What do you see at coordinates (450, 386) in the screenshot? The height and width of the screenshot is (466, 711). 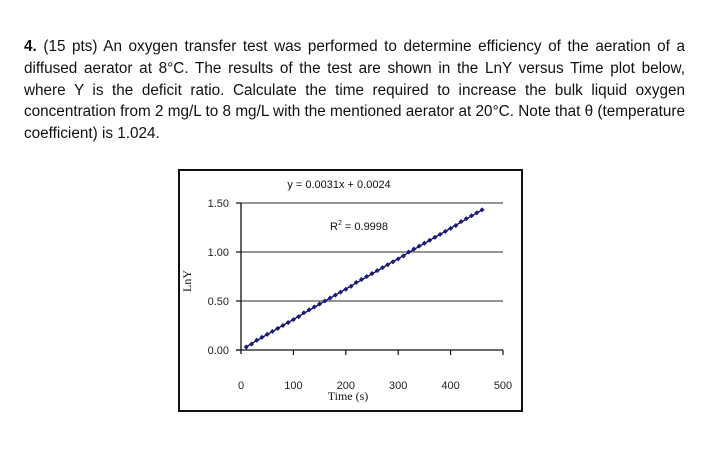 I see `x-tick-label: 400` at bounding box center [450, 386].